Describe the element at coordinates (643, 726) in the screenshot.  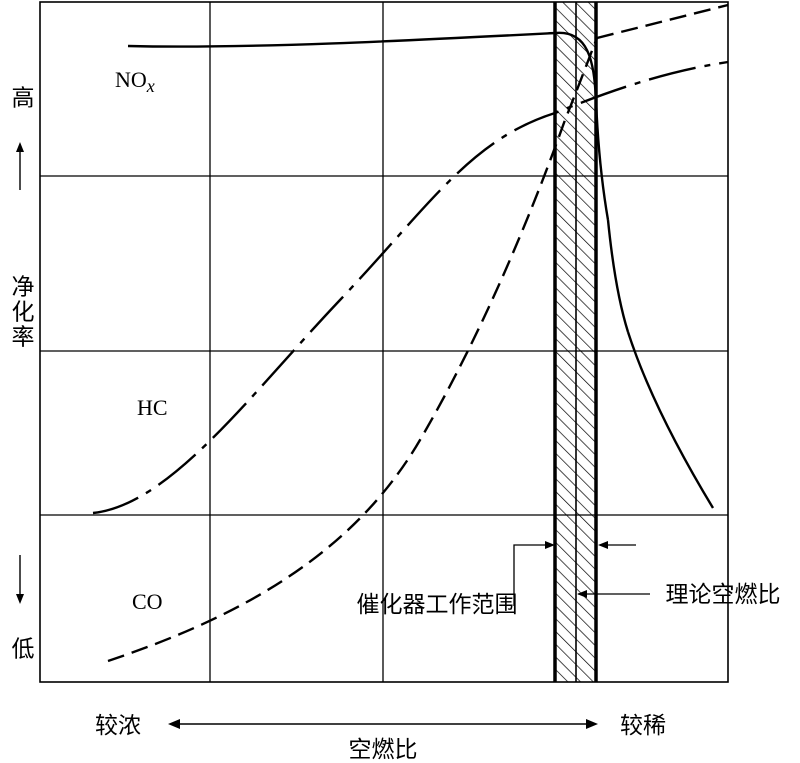
I see `x-axis-lean-label: 较稀` at that location.